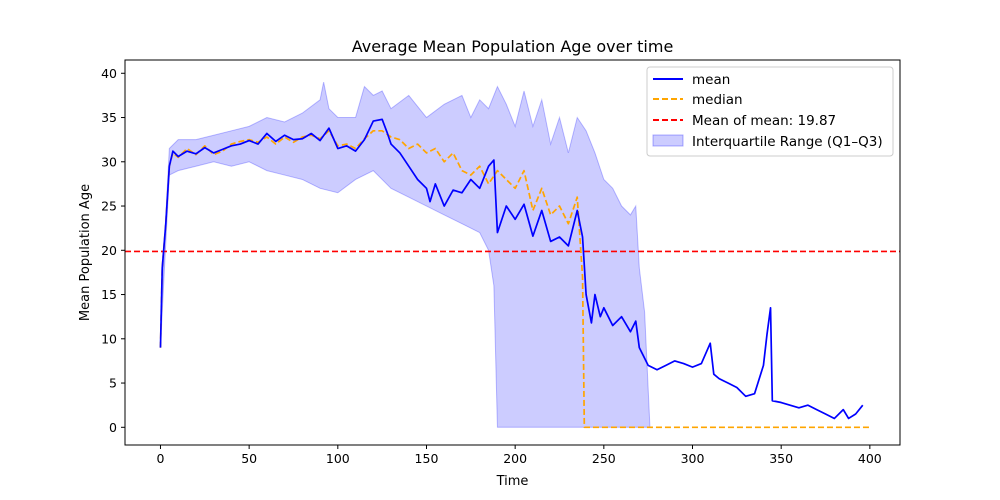 The height and width of the screenshot is (500, 1000). Describe the element at coordinates (338, 458) in the screenshot. I see `x-tick-label: 100` at that location.